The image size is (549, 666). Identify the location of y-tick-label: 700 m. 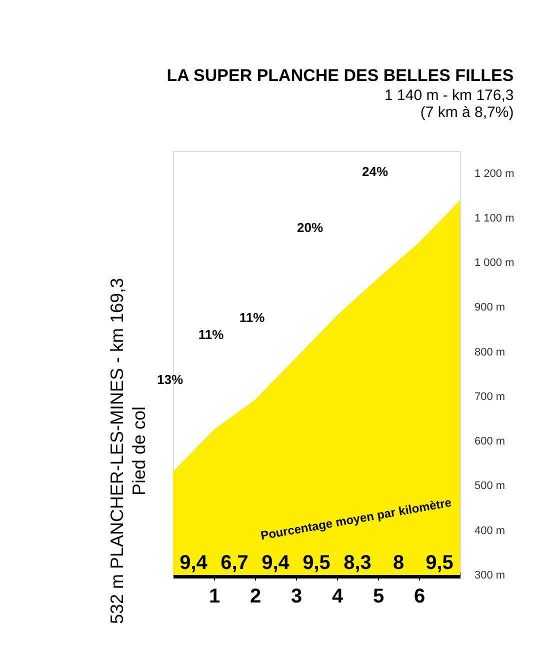
(490, 396).